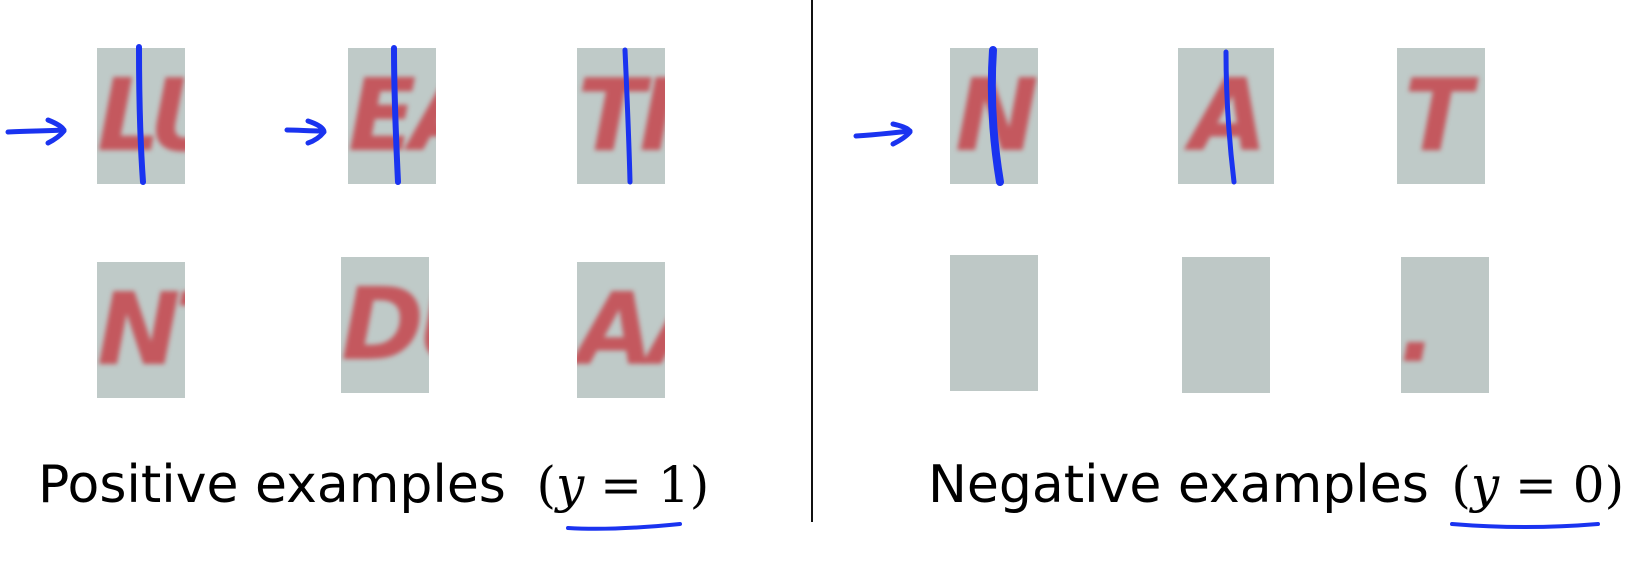 Image resolution: width=1636 pixels, height=568 pixels. Describe the element at coordinates (1419, 326) in the screenshot. I see `patch-glyph: .` at that location.